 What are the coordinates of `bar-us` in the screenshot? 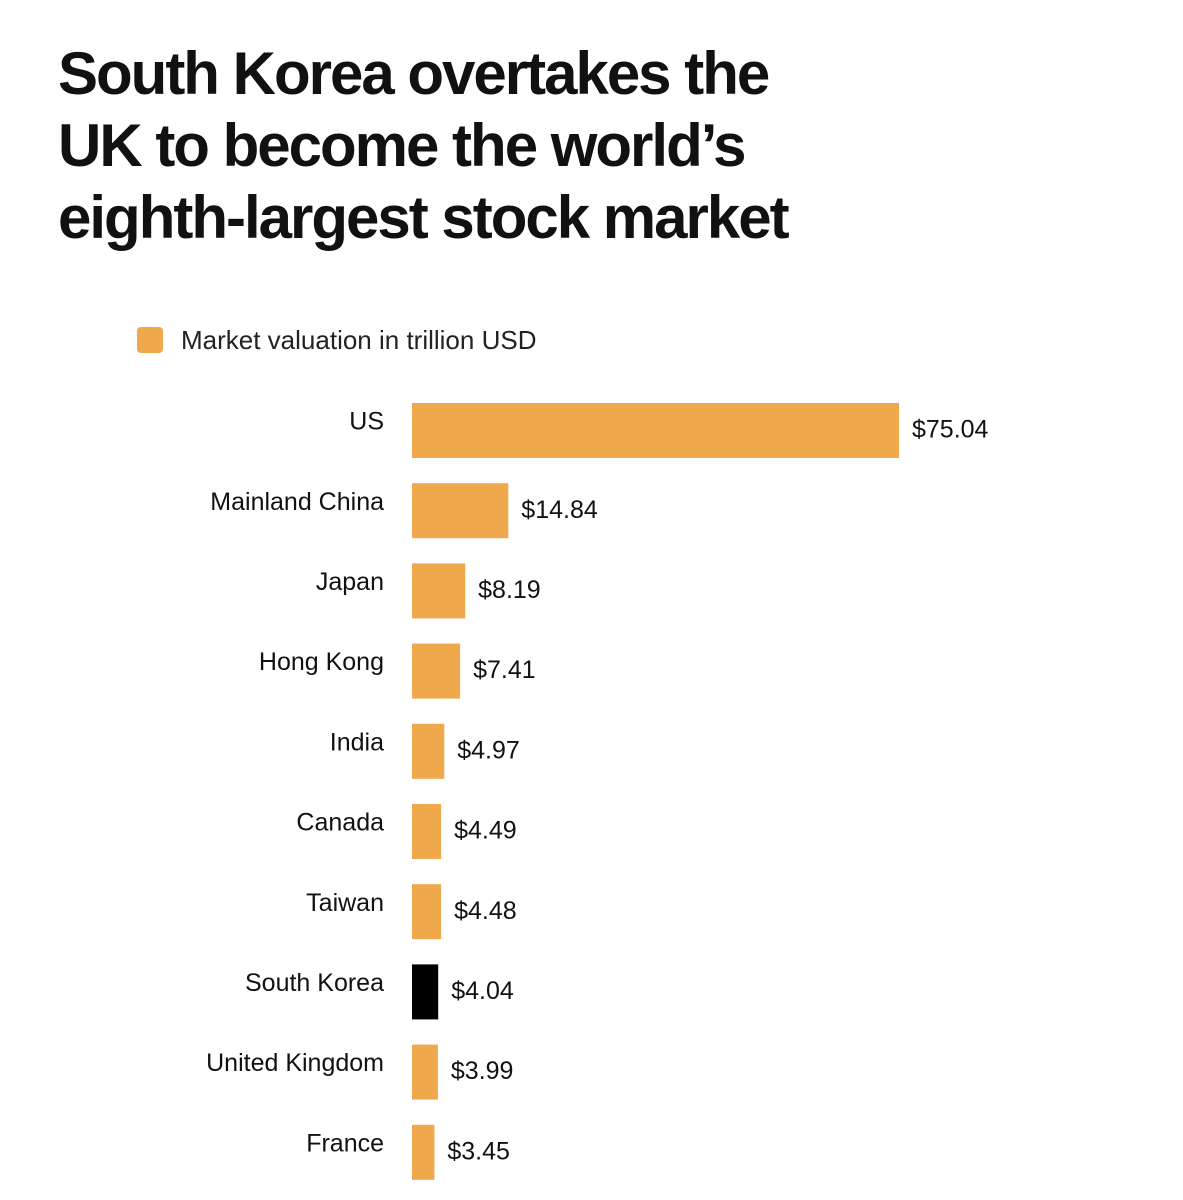 It's located at (655, 430).